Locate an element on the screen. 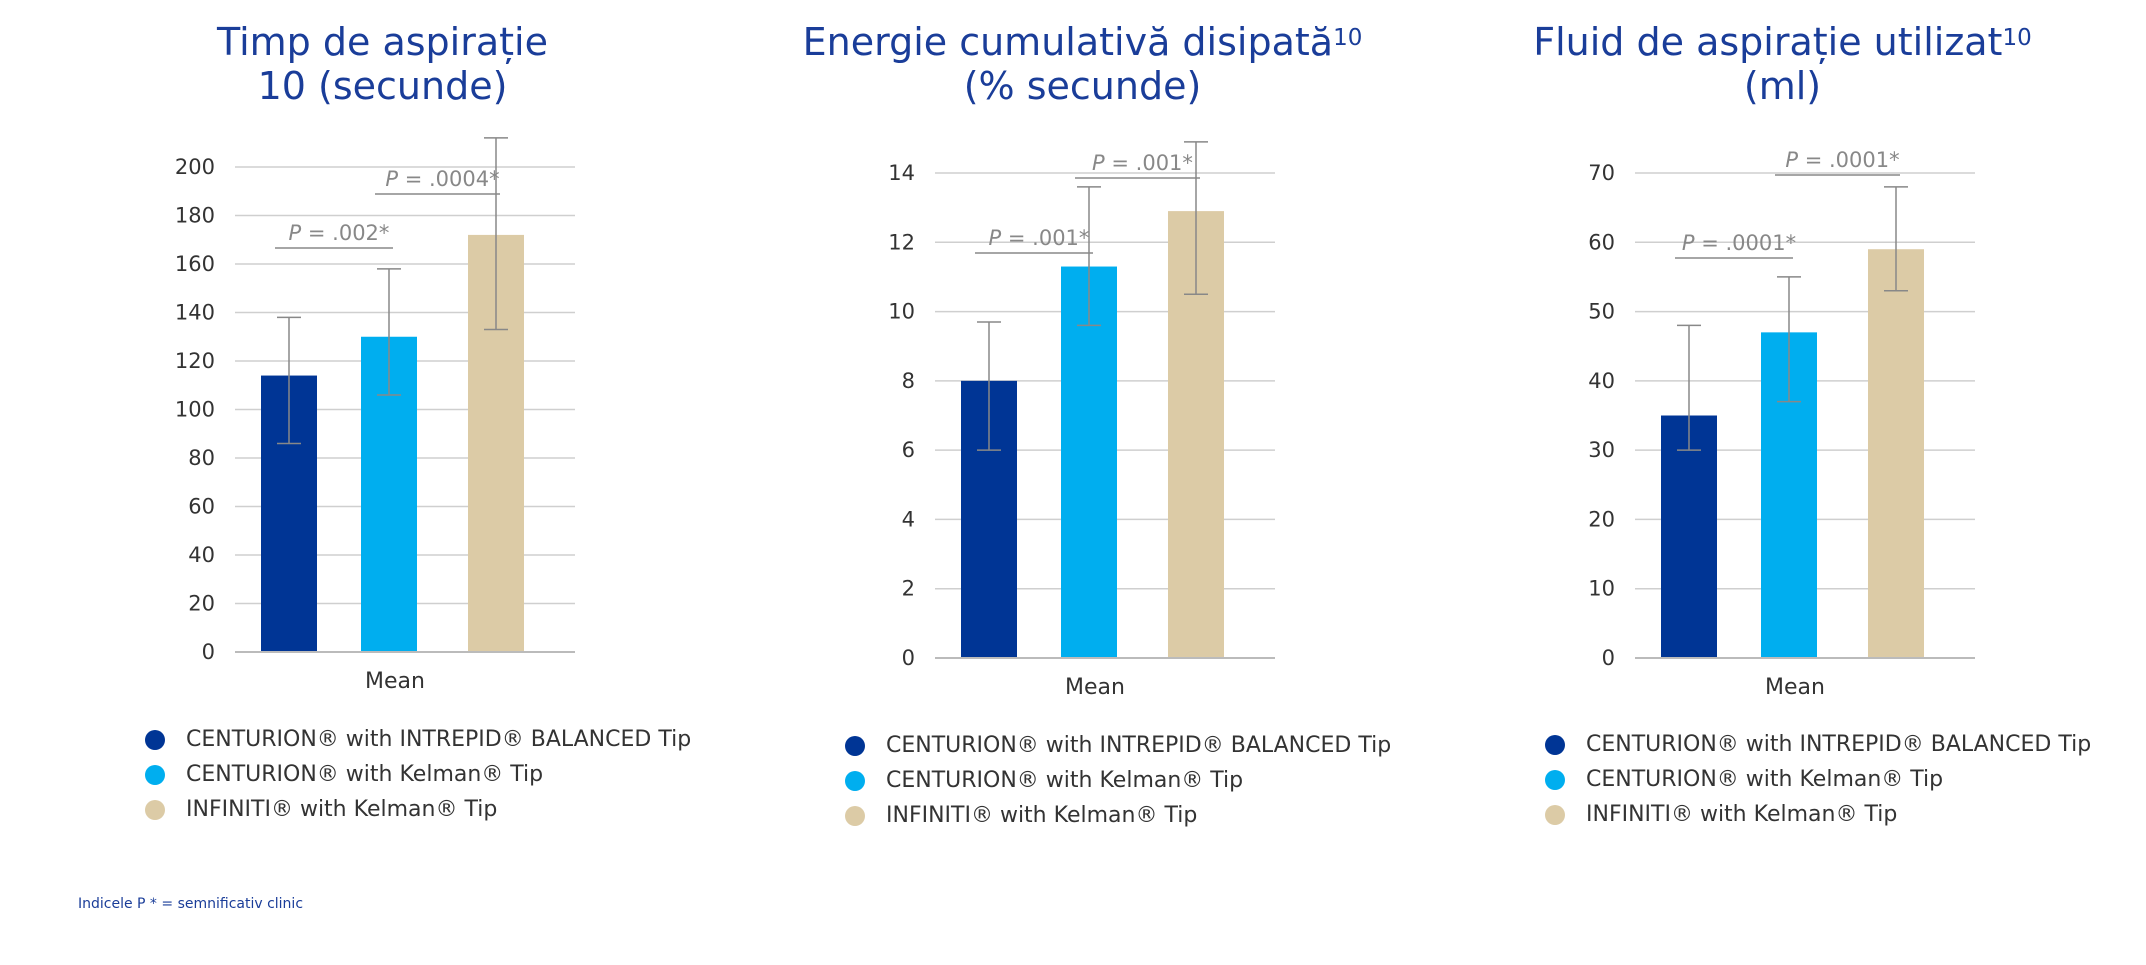 The width and height of the screenshot is (2146, 965). chart-title: Timp de aspirație 10 (secunde) is located at coordinates (382, 64).